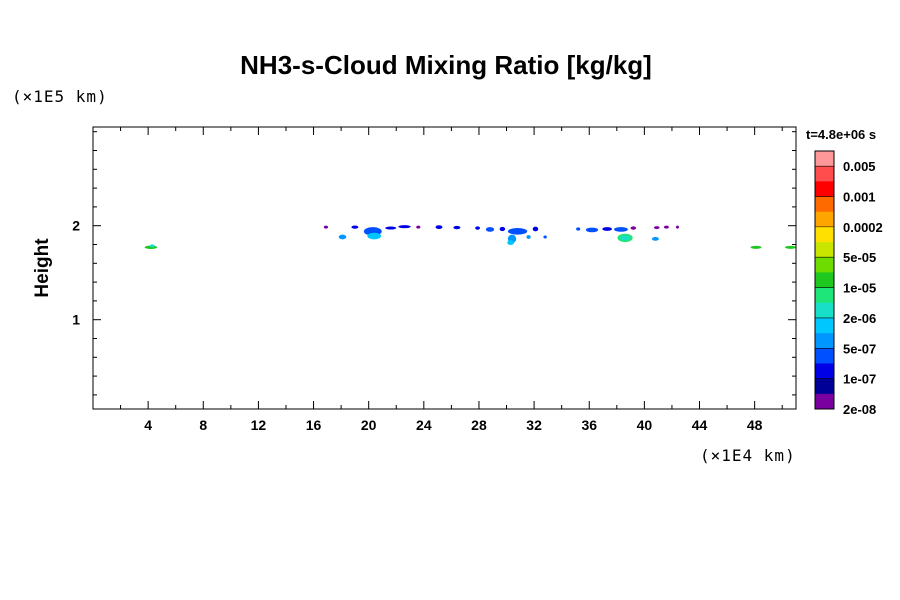  Describe the element at coordinates (60, 96) in the screenshot. I see `y-axis-unit: (×1E5 km)` at that location.